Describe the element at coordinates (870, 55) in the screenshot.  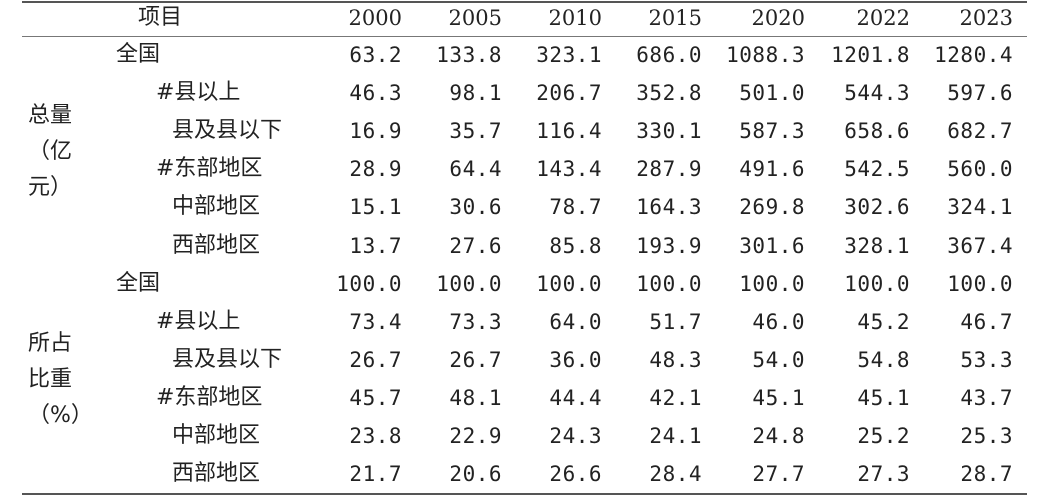
I see `table-cell: 1201.8` at that location.